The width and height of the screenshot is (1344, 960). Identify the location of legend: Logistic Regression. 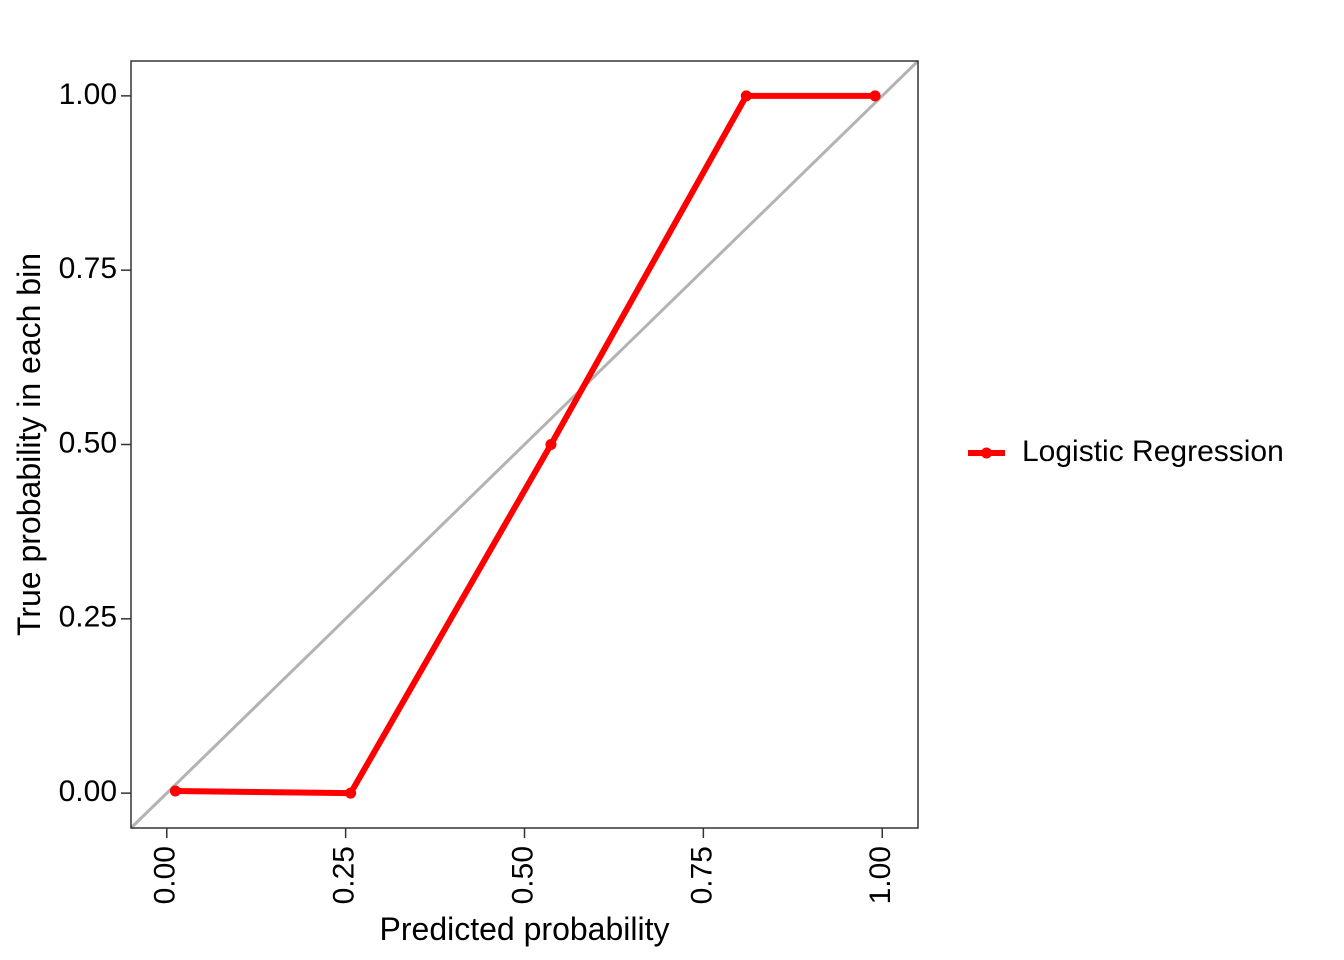
(1126, 451).